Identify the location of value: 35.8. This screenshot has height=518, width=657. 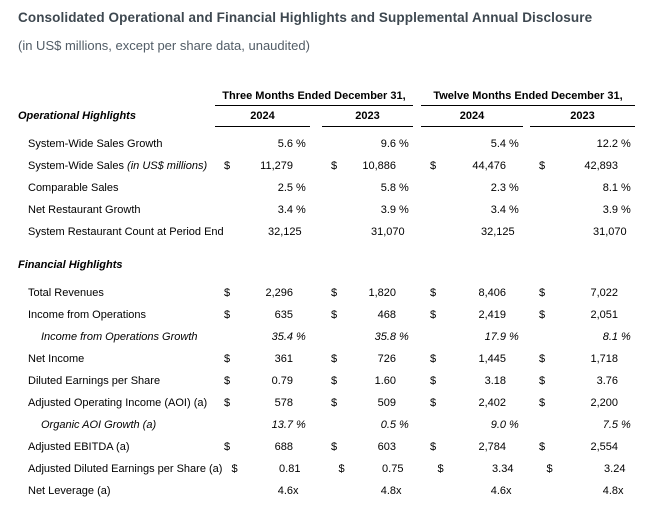
(385, 337).